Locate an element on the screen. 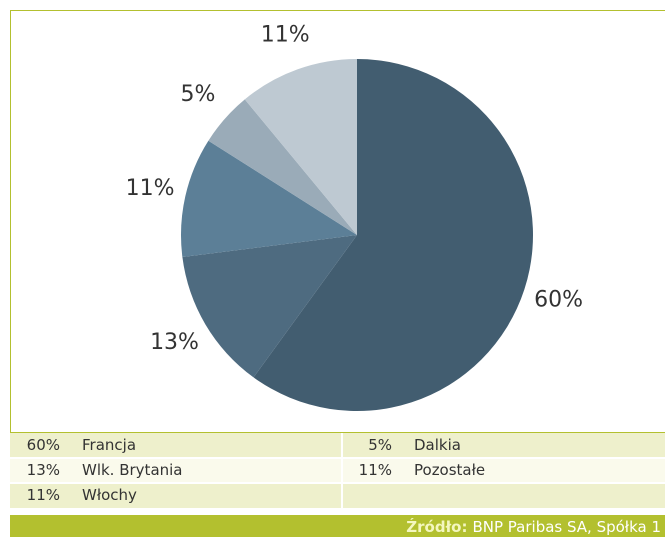  legend-label: Włochy is located at coordinates (109, 495).